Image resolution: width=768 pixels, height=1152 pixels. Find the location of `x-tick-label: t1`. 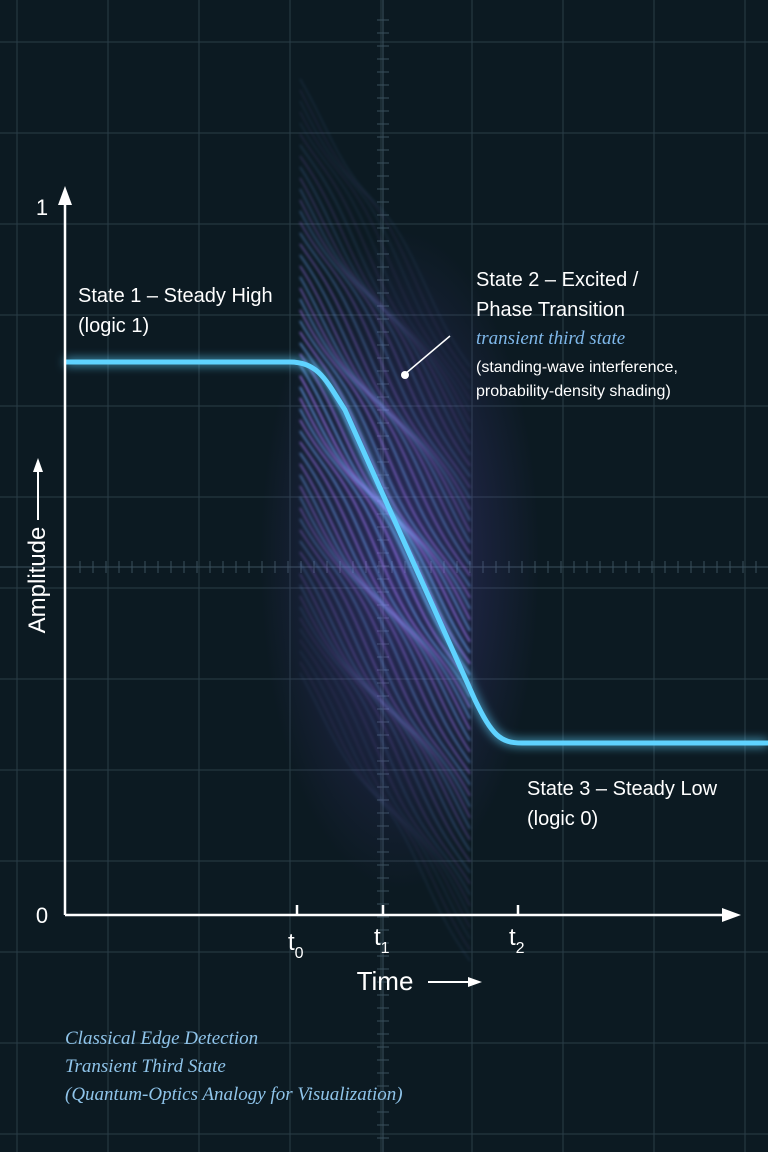

x-tick-label: t1 is located at coordinates (382, 940).